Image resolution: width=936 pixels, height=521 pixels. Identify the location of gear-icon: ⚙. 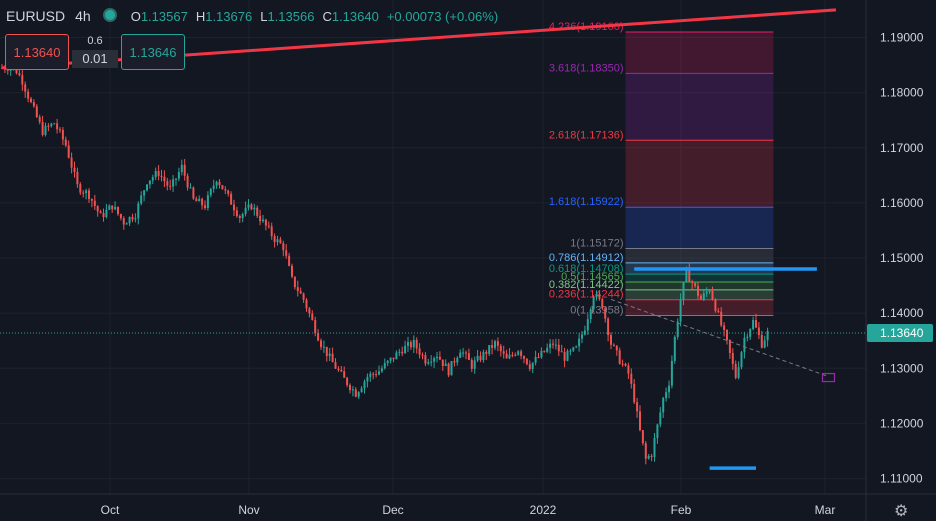
(901, 511).